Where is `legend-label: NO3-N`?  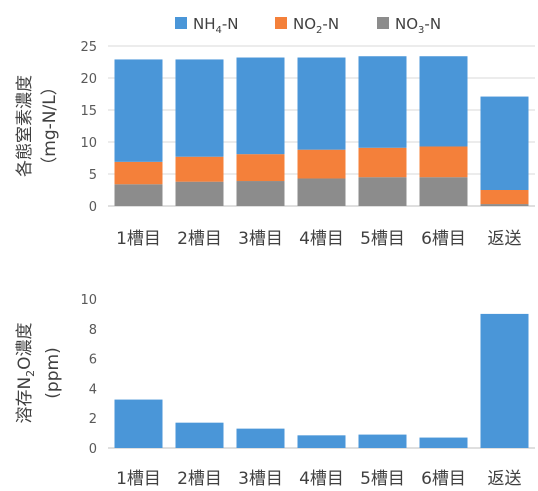 legend-label: NO3-N is located at coordinates (418, 25).